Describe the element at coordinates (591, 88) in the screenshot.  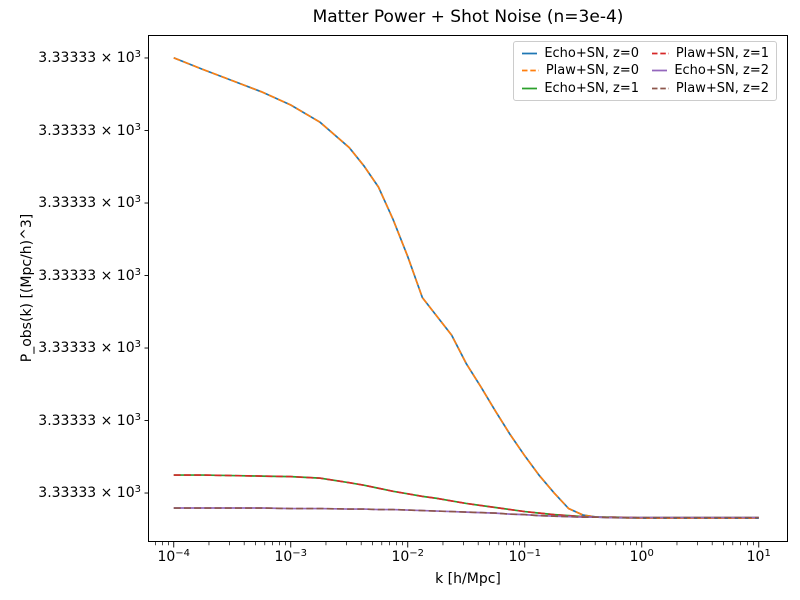
I see `legend-label: Echo+SN, z=1` at that location.